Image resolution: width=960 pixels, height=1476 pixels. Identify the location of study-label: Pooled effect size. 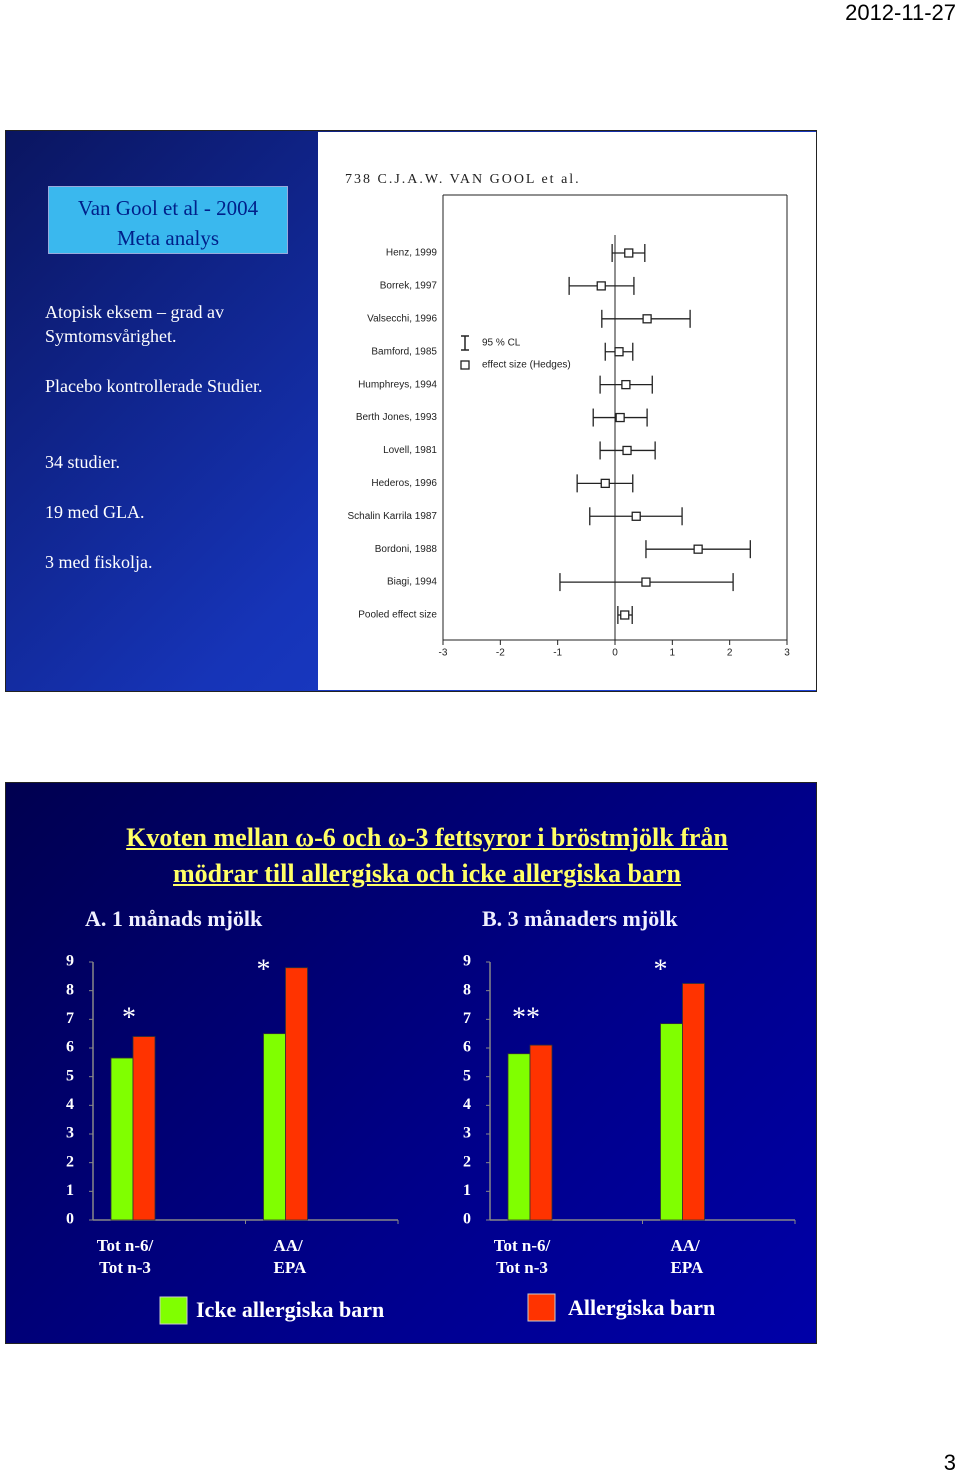
(397, 615).